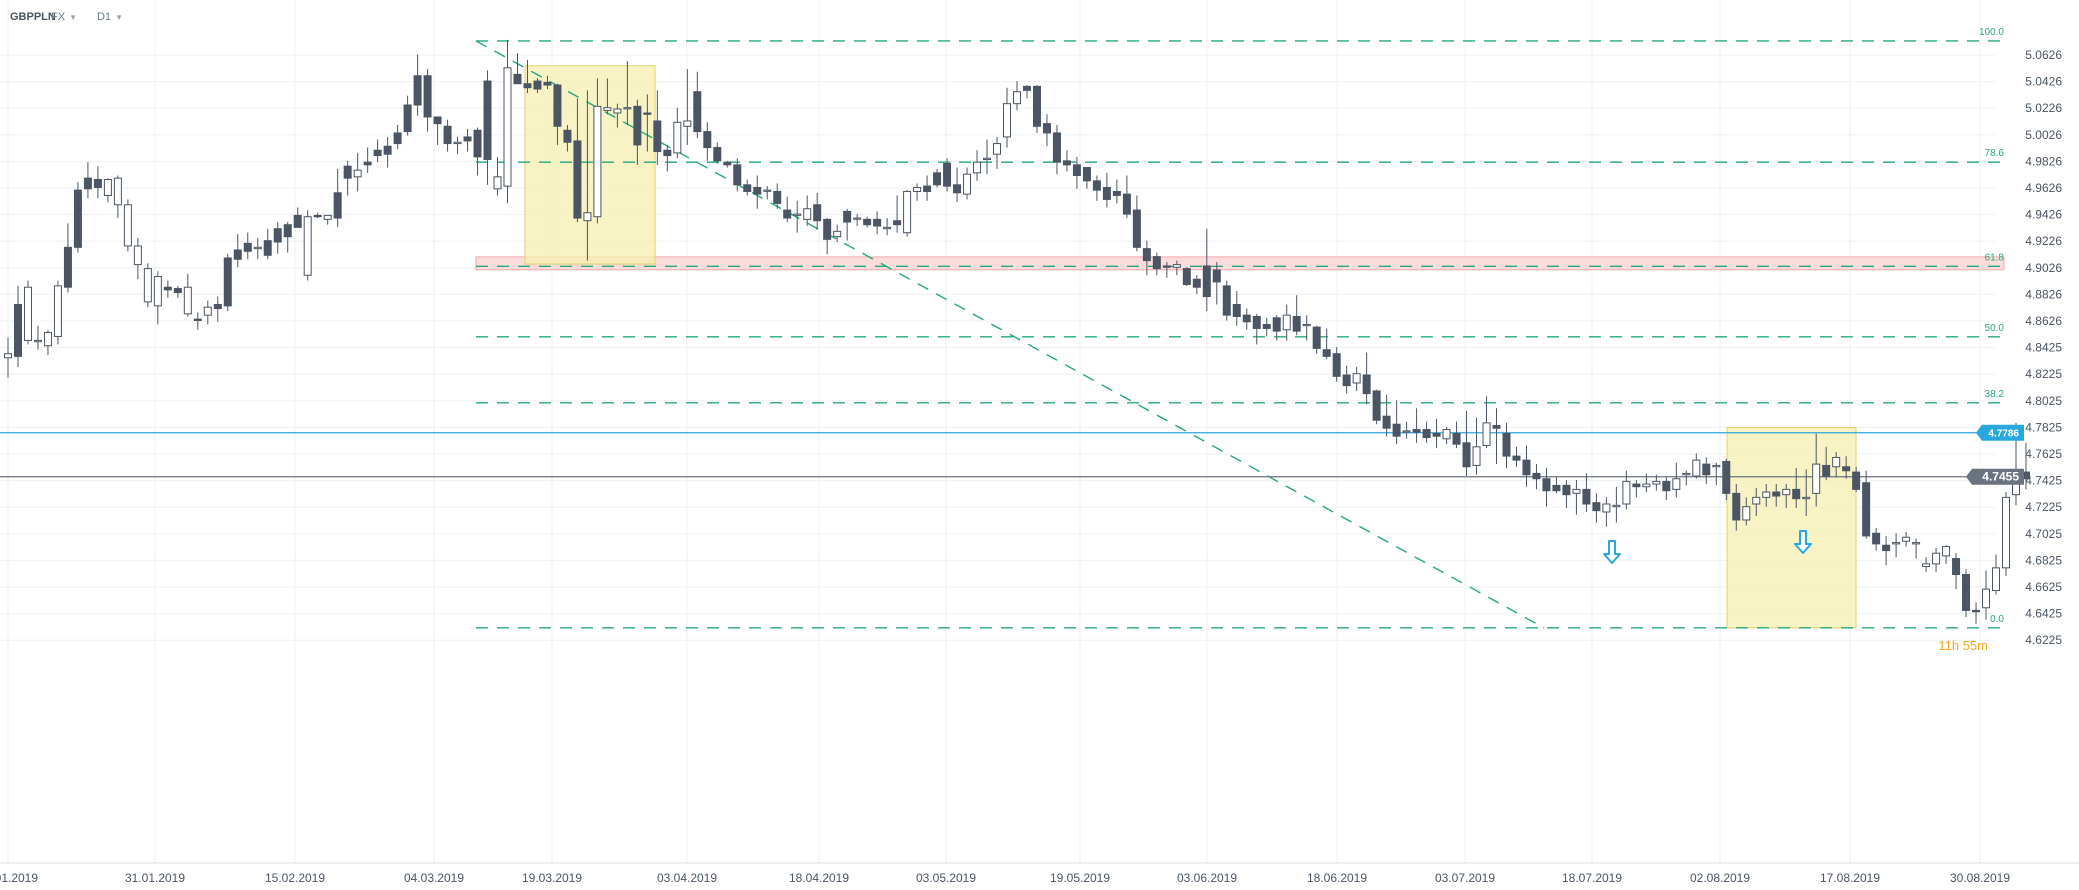 The height and width of the screenshot is (890, 2079). I want to click on y-tick-label: 4.9026, so click(2043, 268).